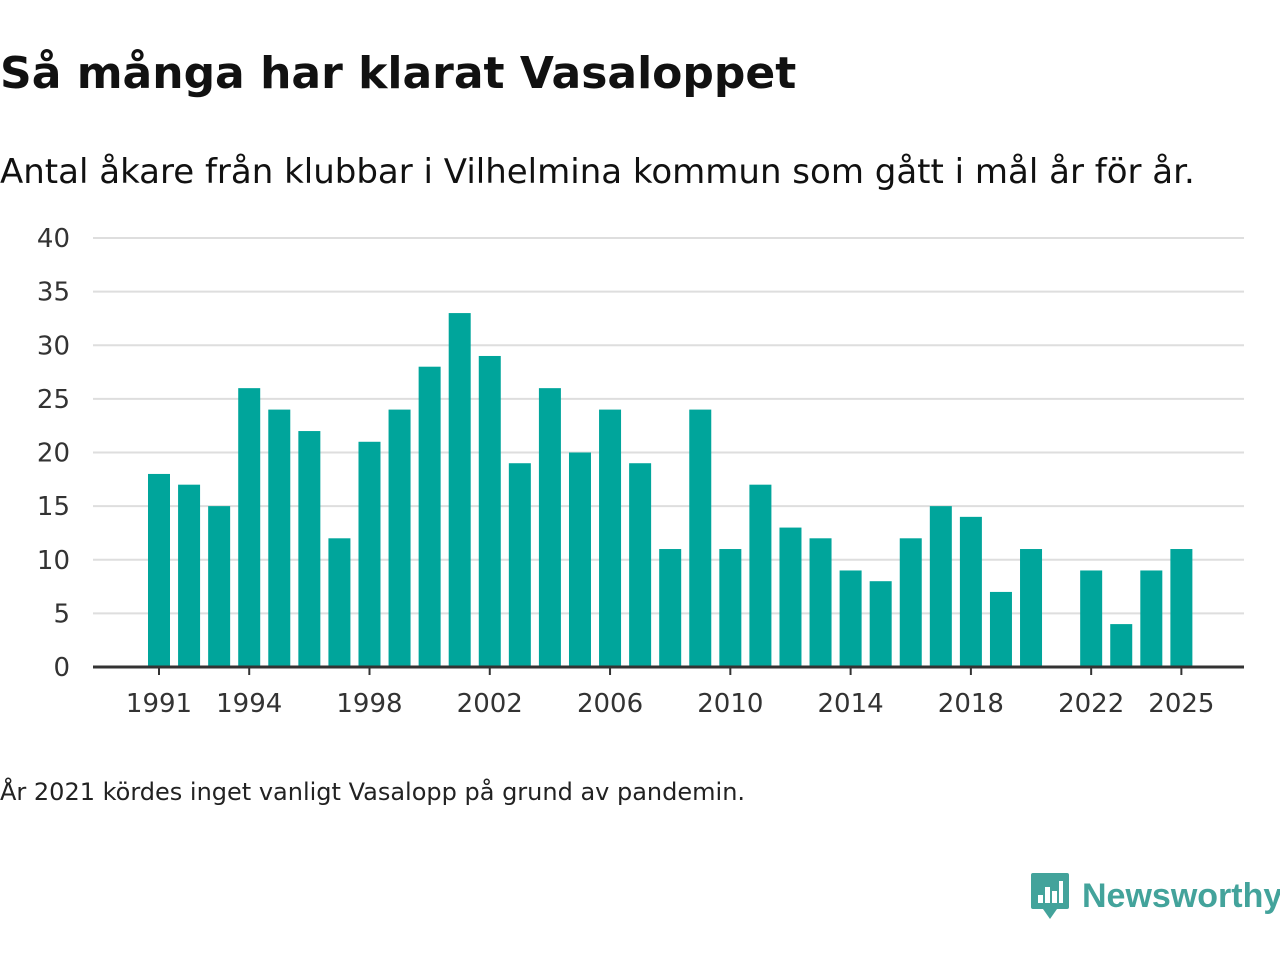  What do you see at coordinates (1091, 618) in the screenshot?
I see `bar-2022` at bounding box center [1091, 618].